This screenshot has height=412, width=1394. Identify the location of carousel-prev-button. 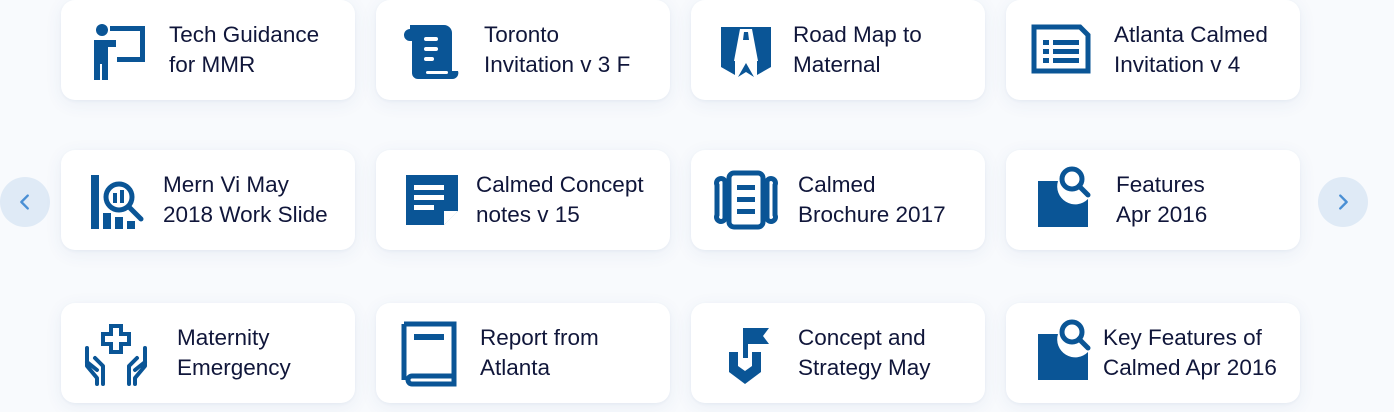
(25, 202).